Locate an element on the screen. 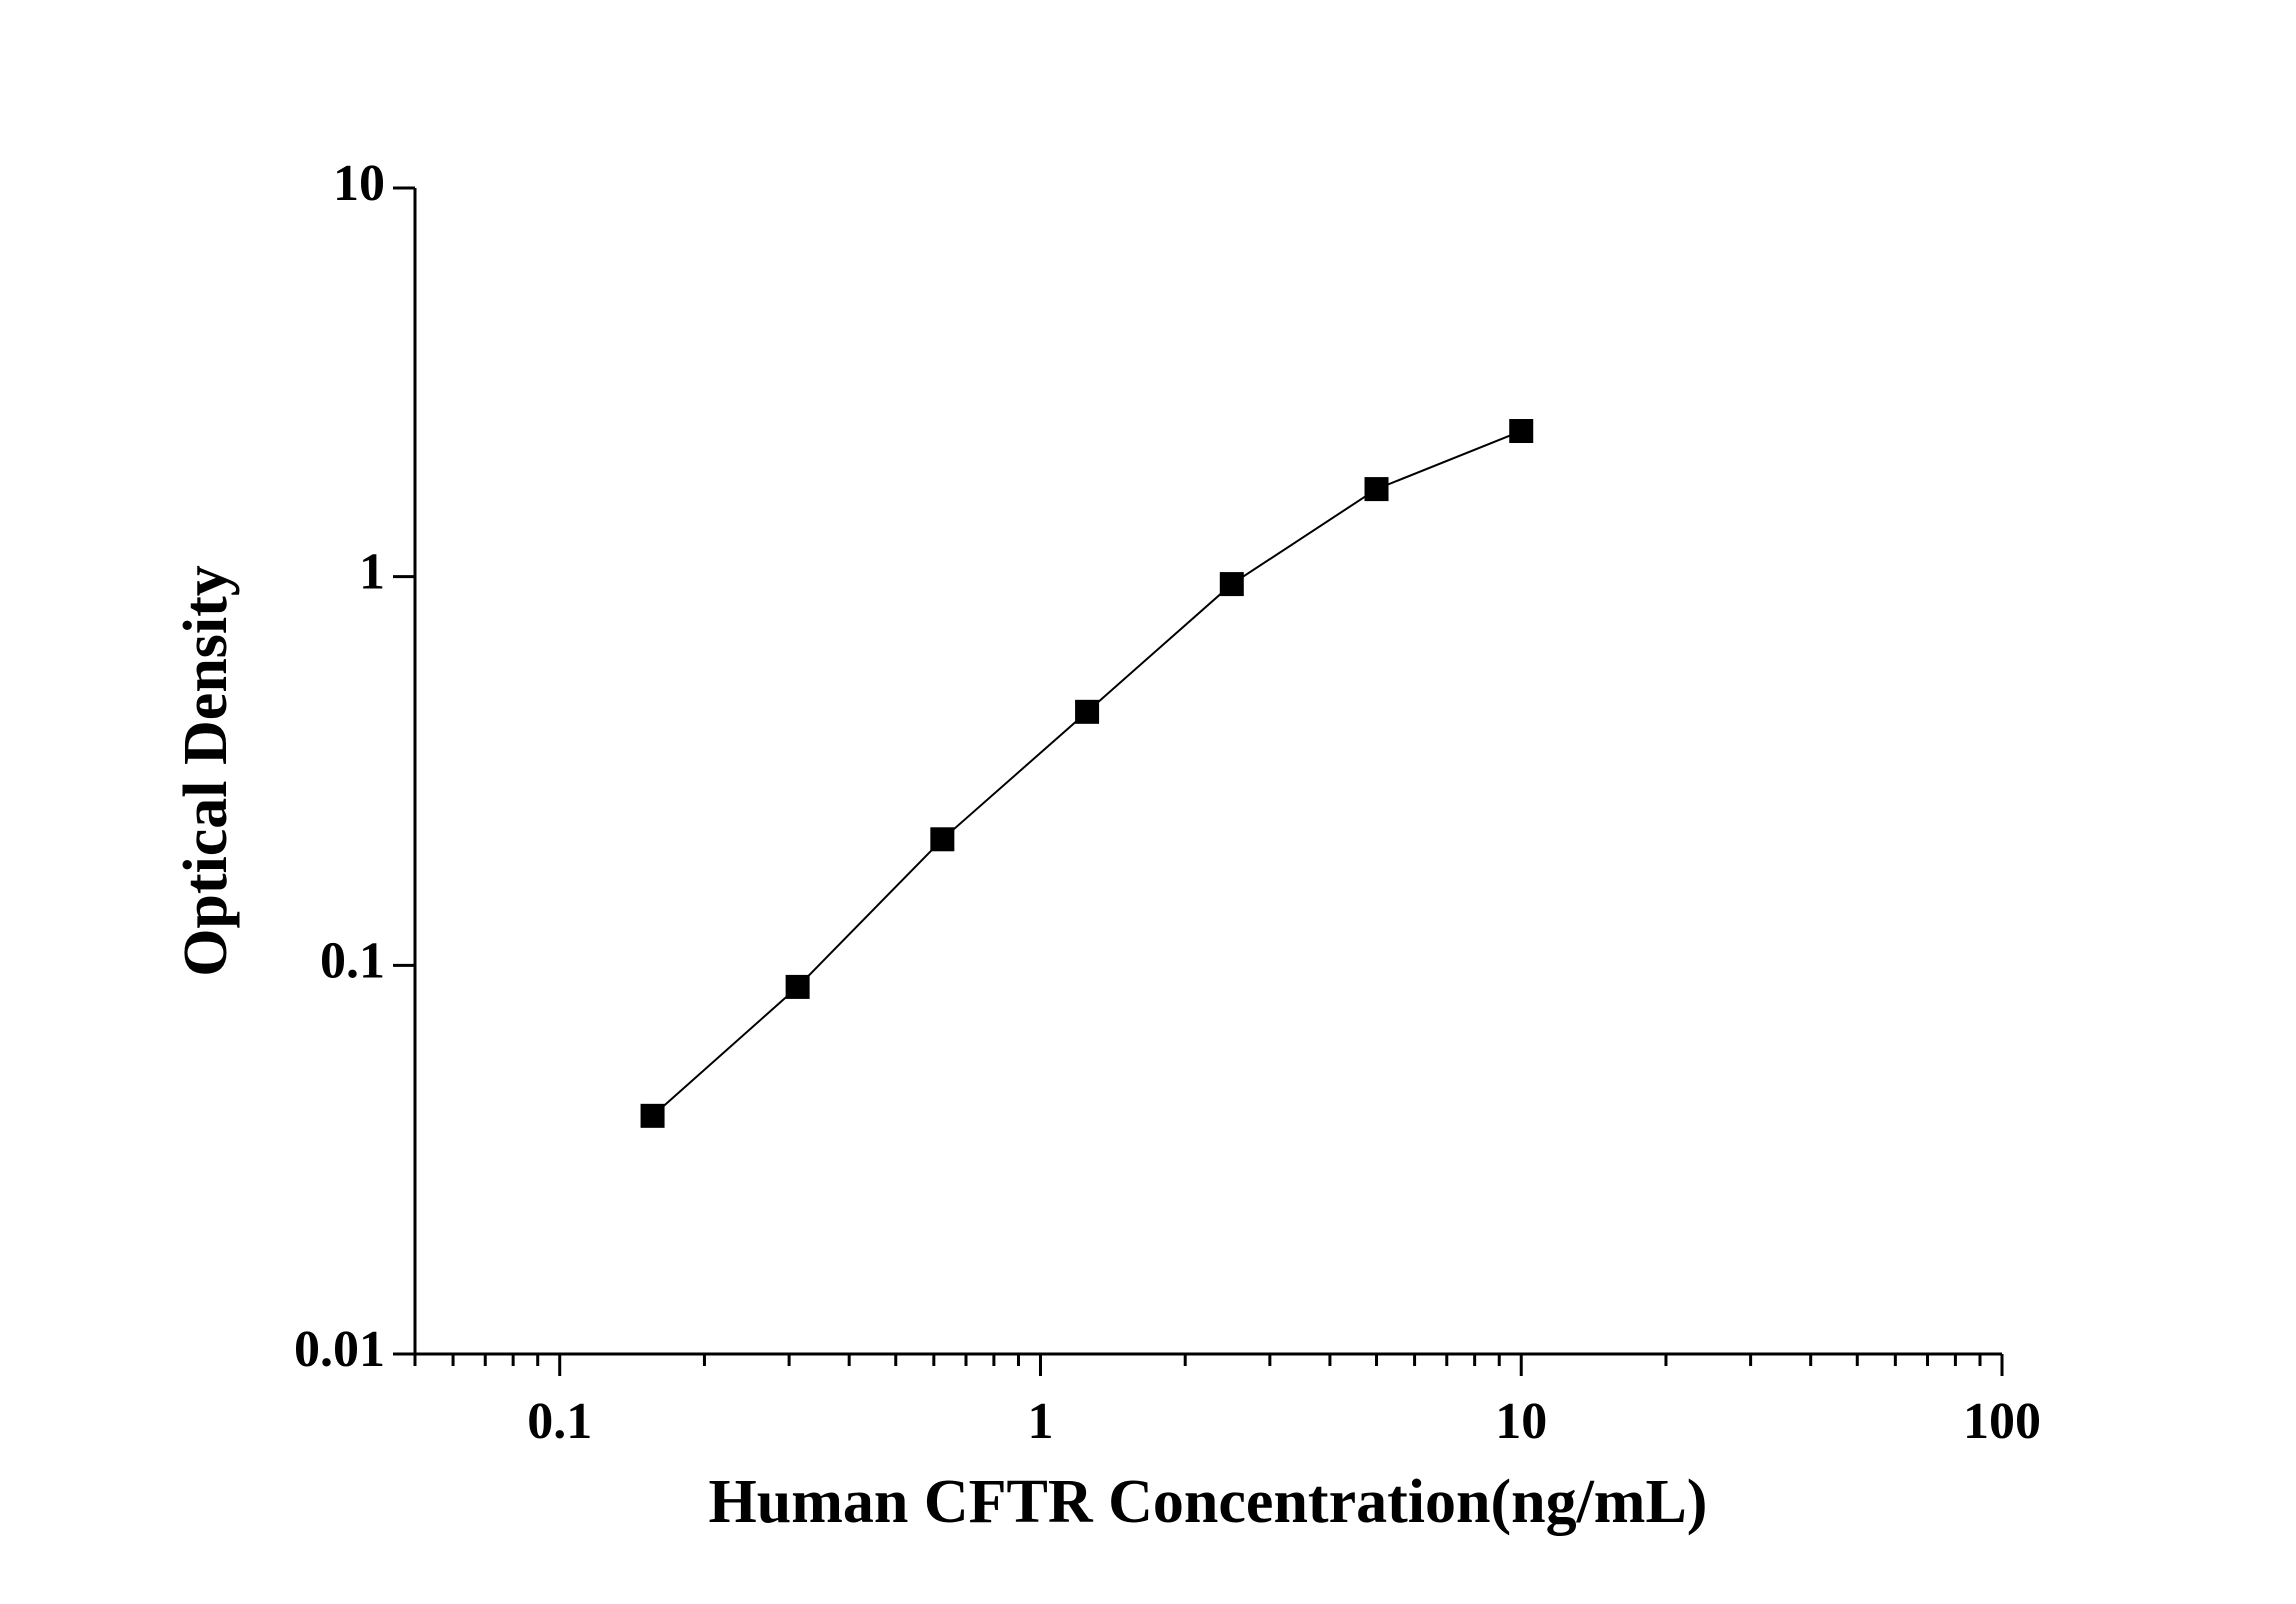 This screenshot has width=2296, height=1604. x-axis-title: Human CFTR Concentration(ng/mL) is located at coordinates (1208, 1502).